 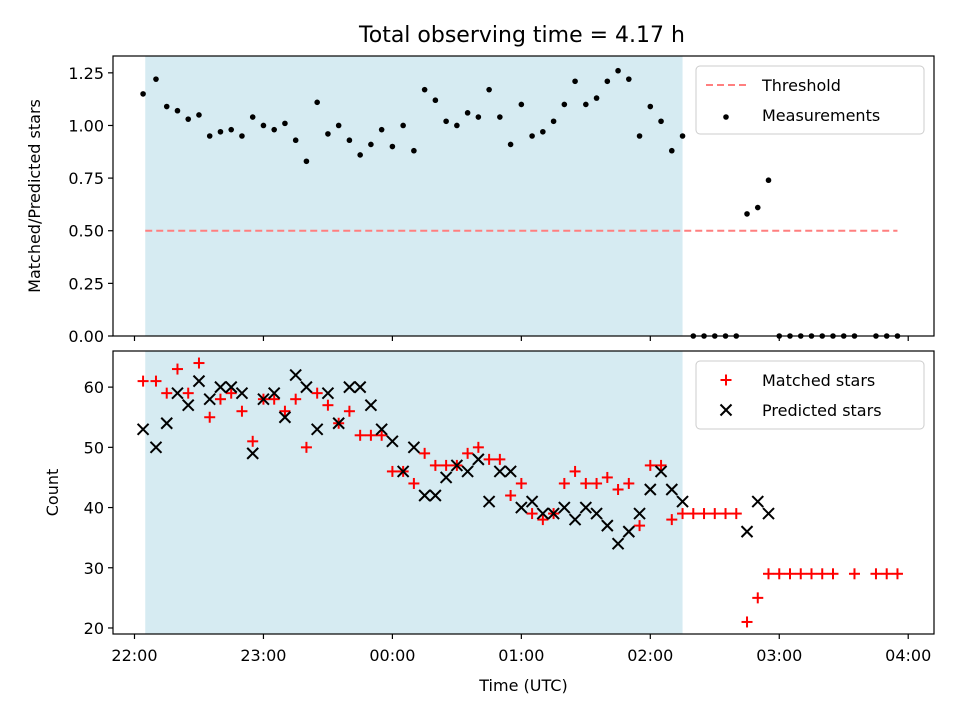 I want to click on x-tick-label: 00:00, so click(x=392, y=655).